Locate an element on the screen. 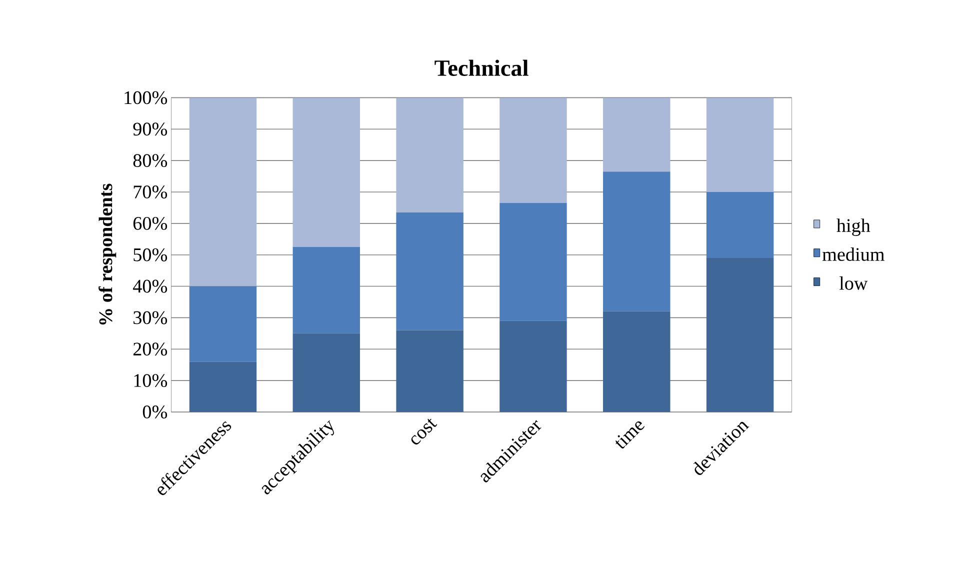 This screenshot has height=583, width=961. y-axis-title: % of respondents is located at coordinates (107, 254).